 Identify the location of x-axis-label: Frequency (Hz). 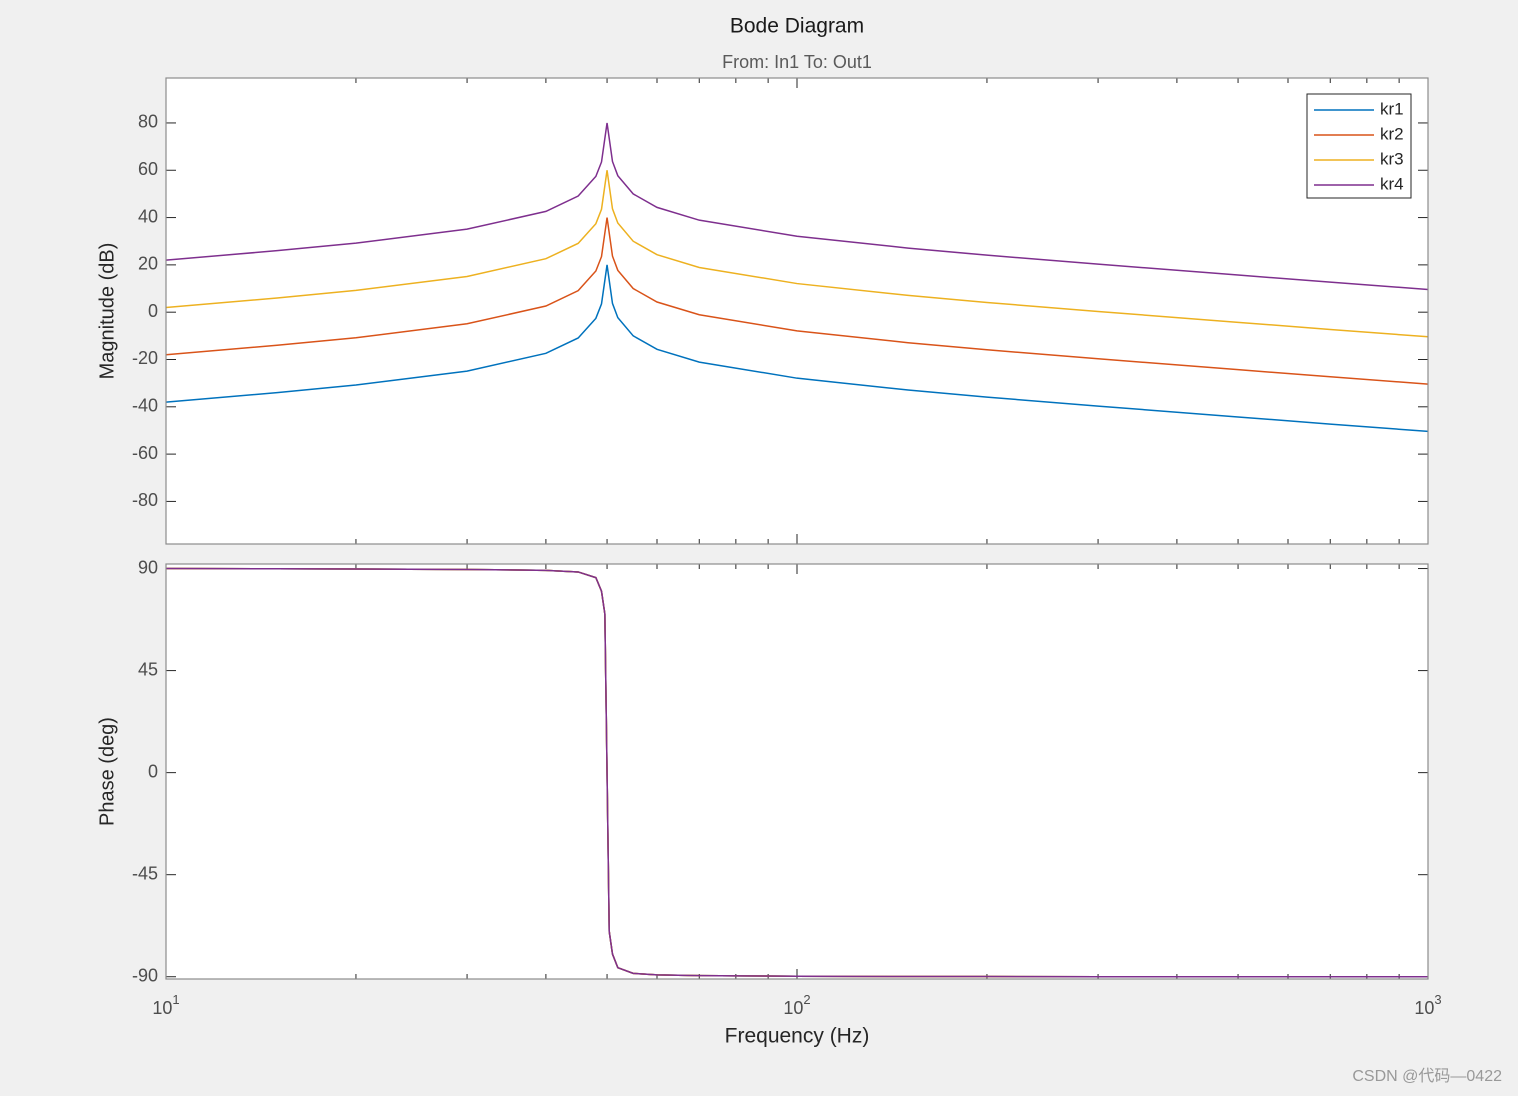
(797, 1036).